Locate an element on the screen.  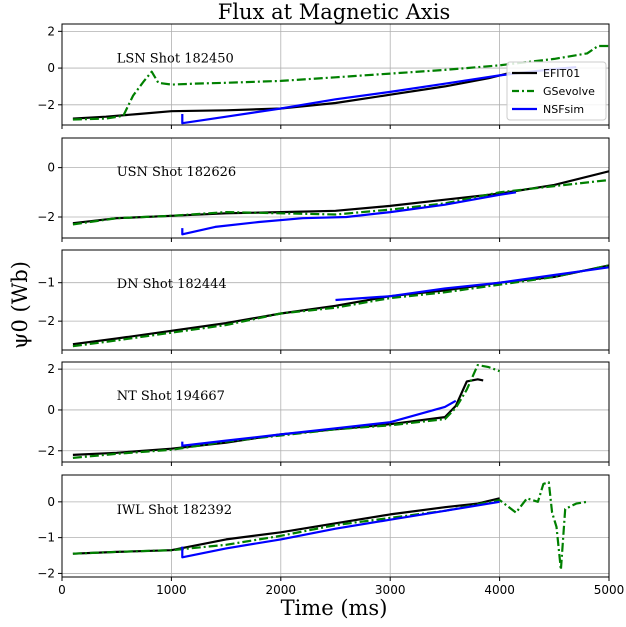
panel-annotation: IWL Shot 182392 is located at coordinates (174, 510).